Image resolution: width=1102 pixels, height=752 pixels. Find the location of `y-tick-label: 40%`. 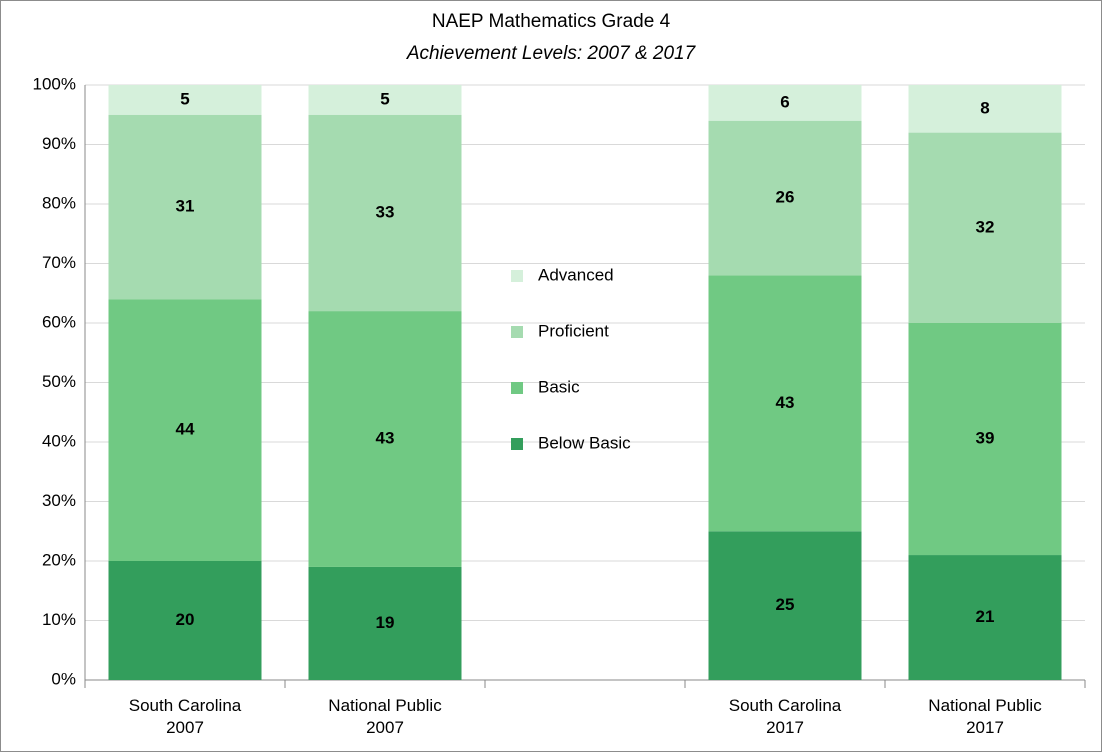

y-tick-label: 40% is located at coordinates (59, 440).